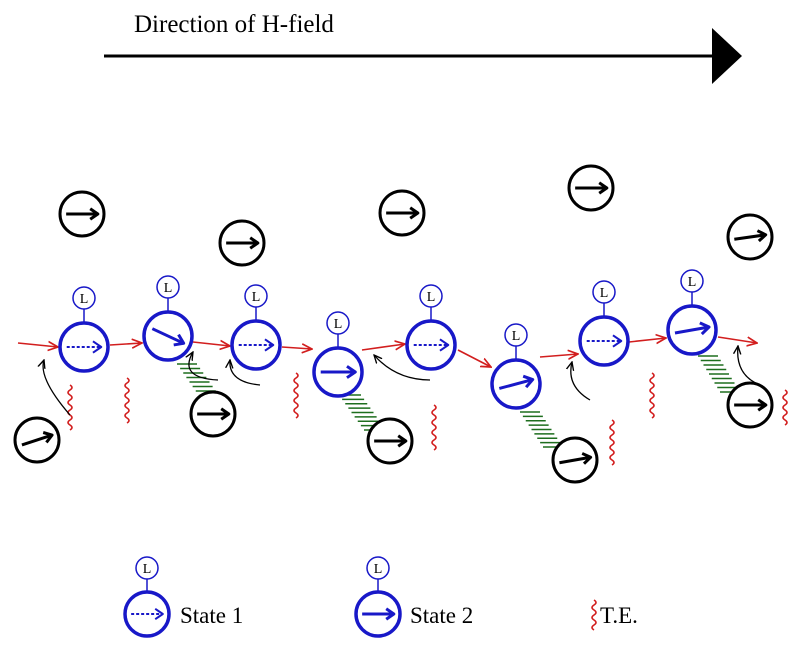  I want to click on h-field-arrow, so click(423, 56).